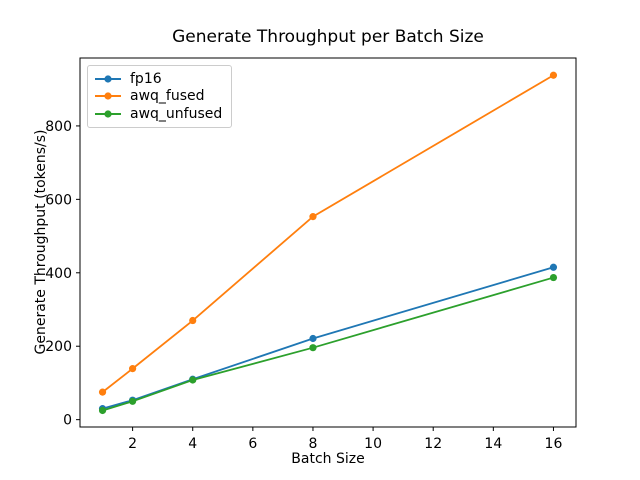 Image resolution: width=640 pixels, height=480 pixels. What do you see at coordinates (58, 200) in the screenshot?
I see `y-tick-label: 600` at bounding box center [58, 200].